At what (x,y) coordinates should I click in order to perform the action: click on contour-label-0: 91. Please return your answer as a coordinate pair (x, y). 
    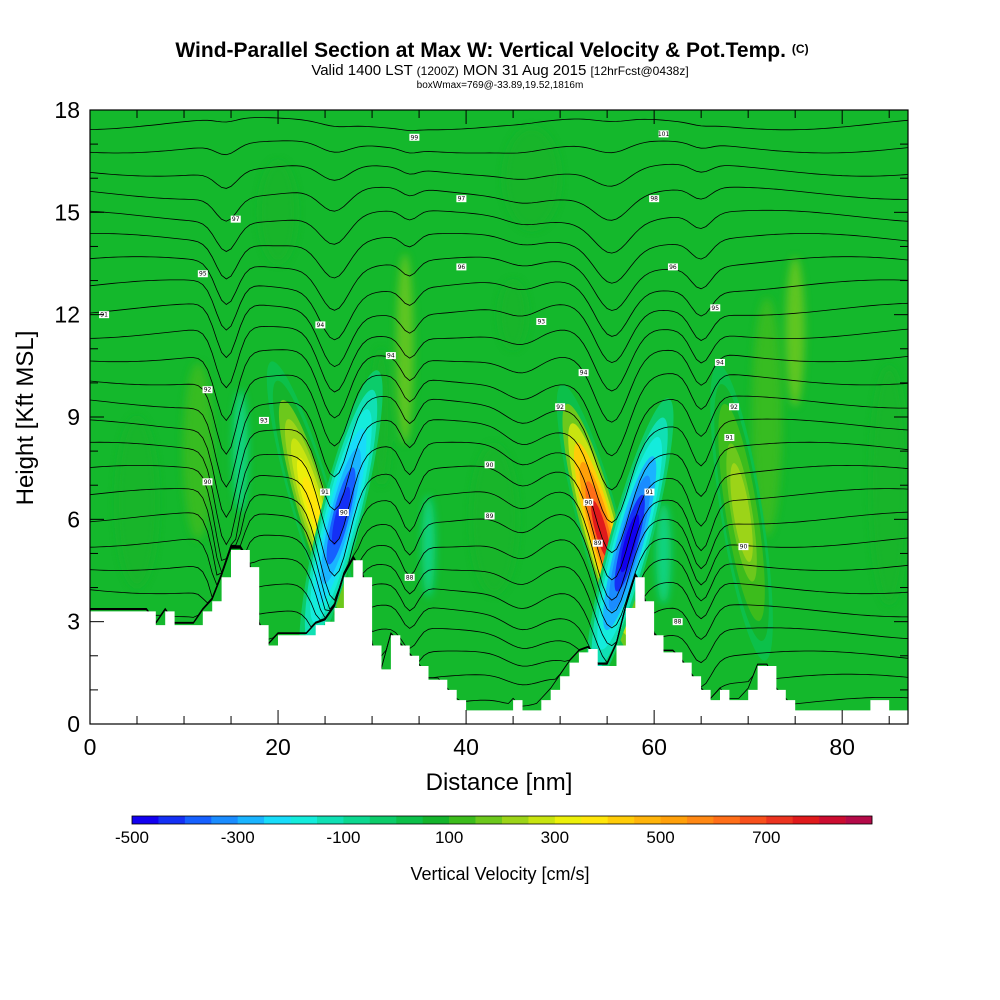
    Looking at the image, I should click on (104, 315).